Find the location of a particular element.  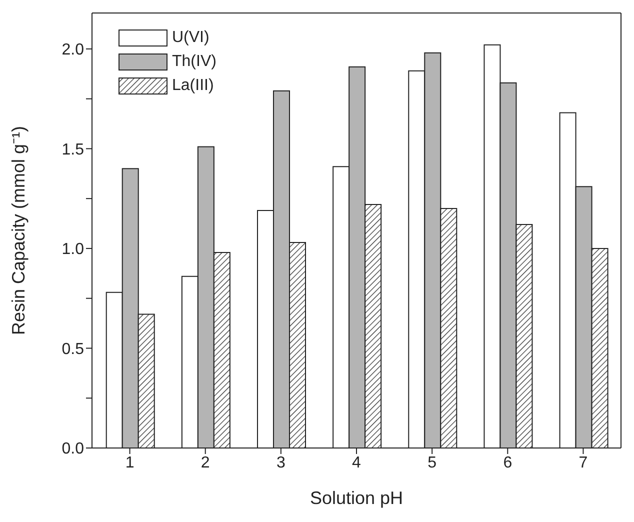

y-tick-label: 1.5 is located at coordinates (73, 149).